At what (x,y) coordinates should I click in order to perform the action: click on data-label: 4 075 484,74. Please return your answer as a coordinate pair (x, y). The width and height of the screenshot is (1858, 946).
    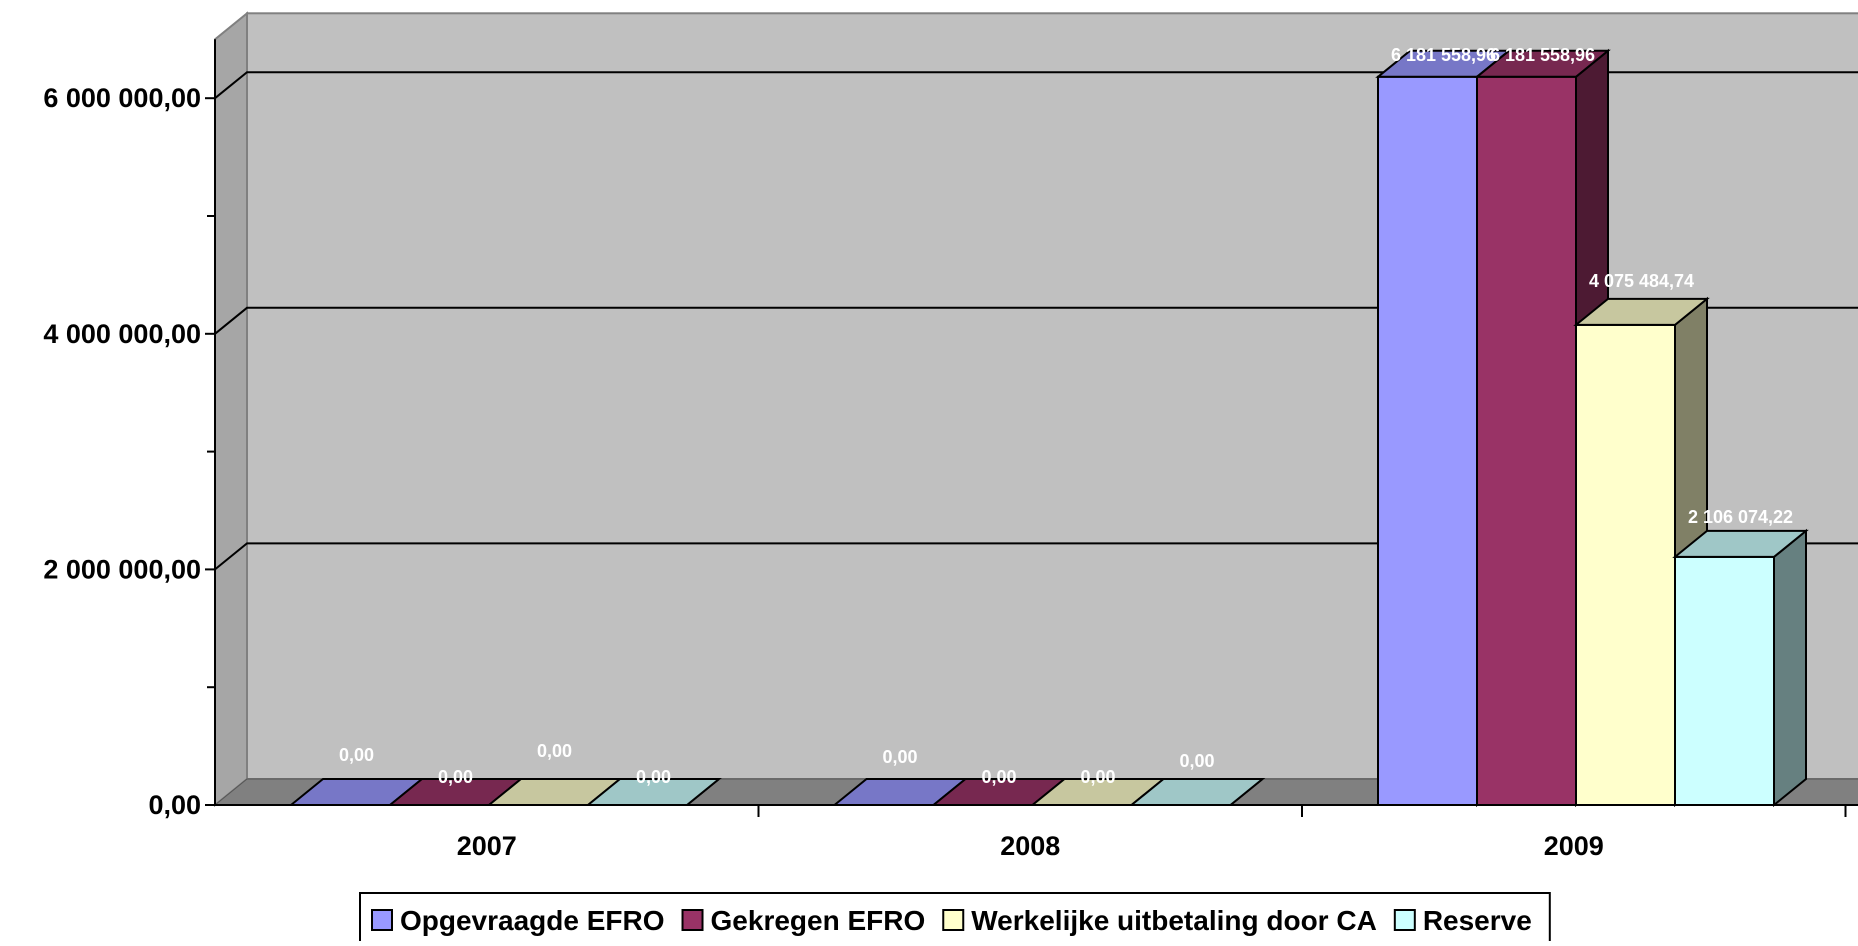
    Looking at the image, I should click on (1641, 281).